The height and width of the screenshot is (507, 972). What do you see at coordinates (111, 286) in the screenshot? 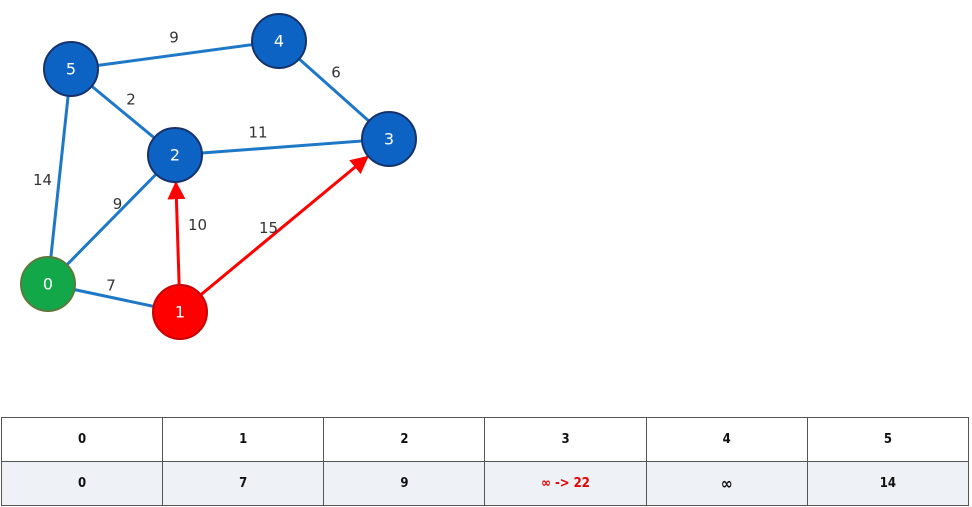
I see `edge-weight-0-1: 7` at bounding box center [111, 286].